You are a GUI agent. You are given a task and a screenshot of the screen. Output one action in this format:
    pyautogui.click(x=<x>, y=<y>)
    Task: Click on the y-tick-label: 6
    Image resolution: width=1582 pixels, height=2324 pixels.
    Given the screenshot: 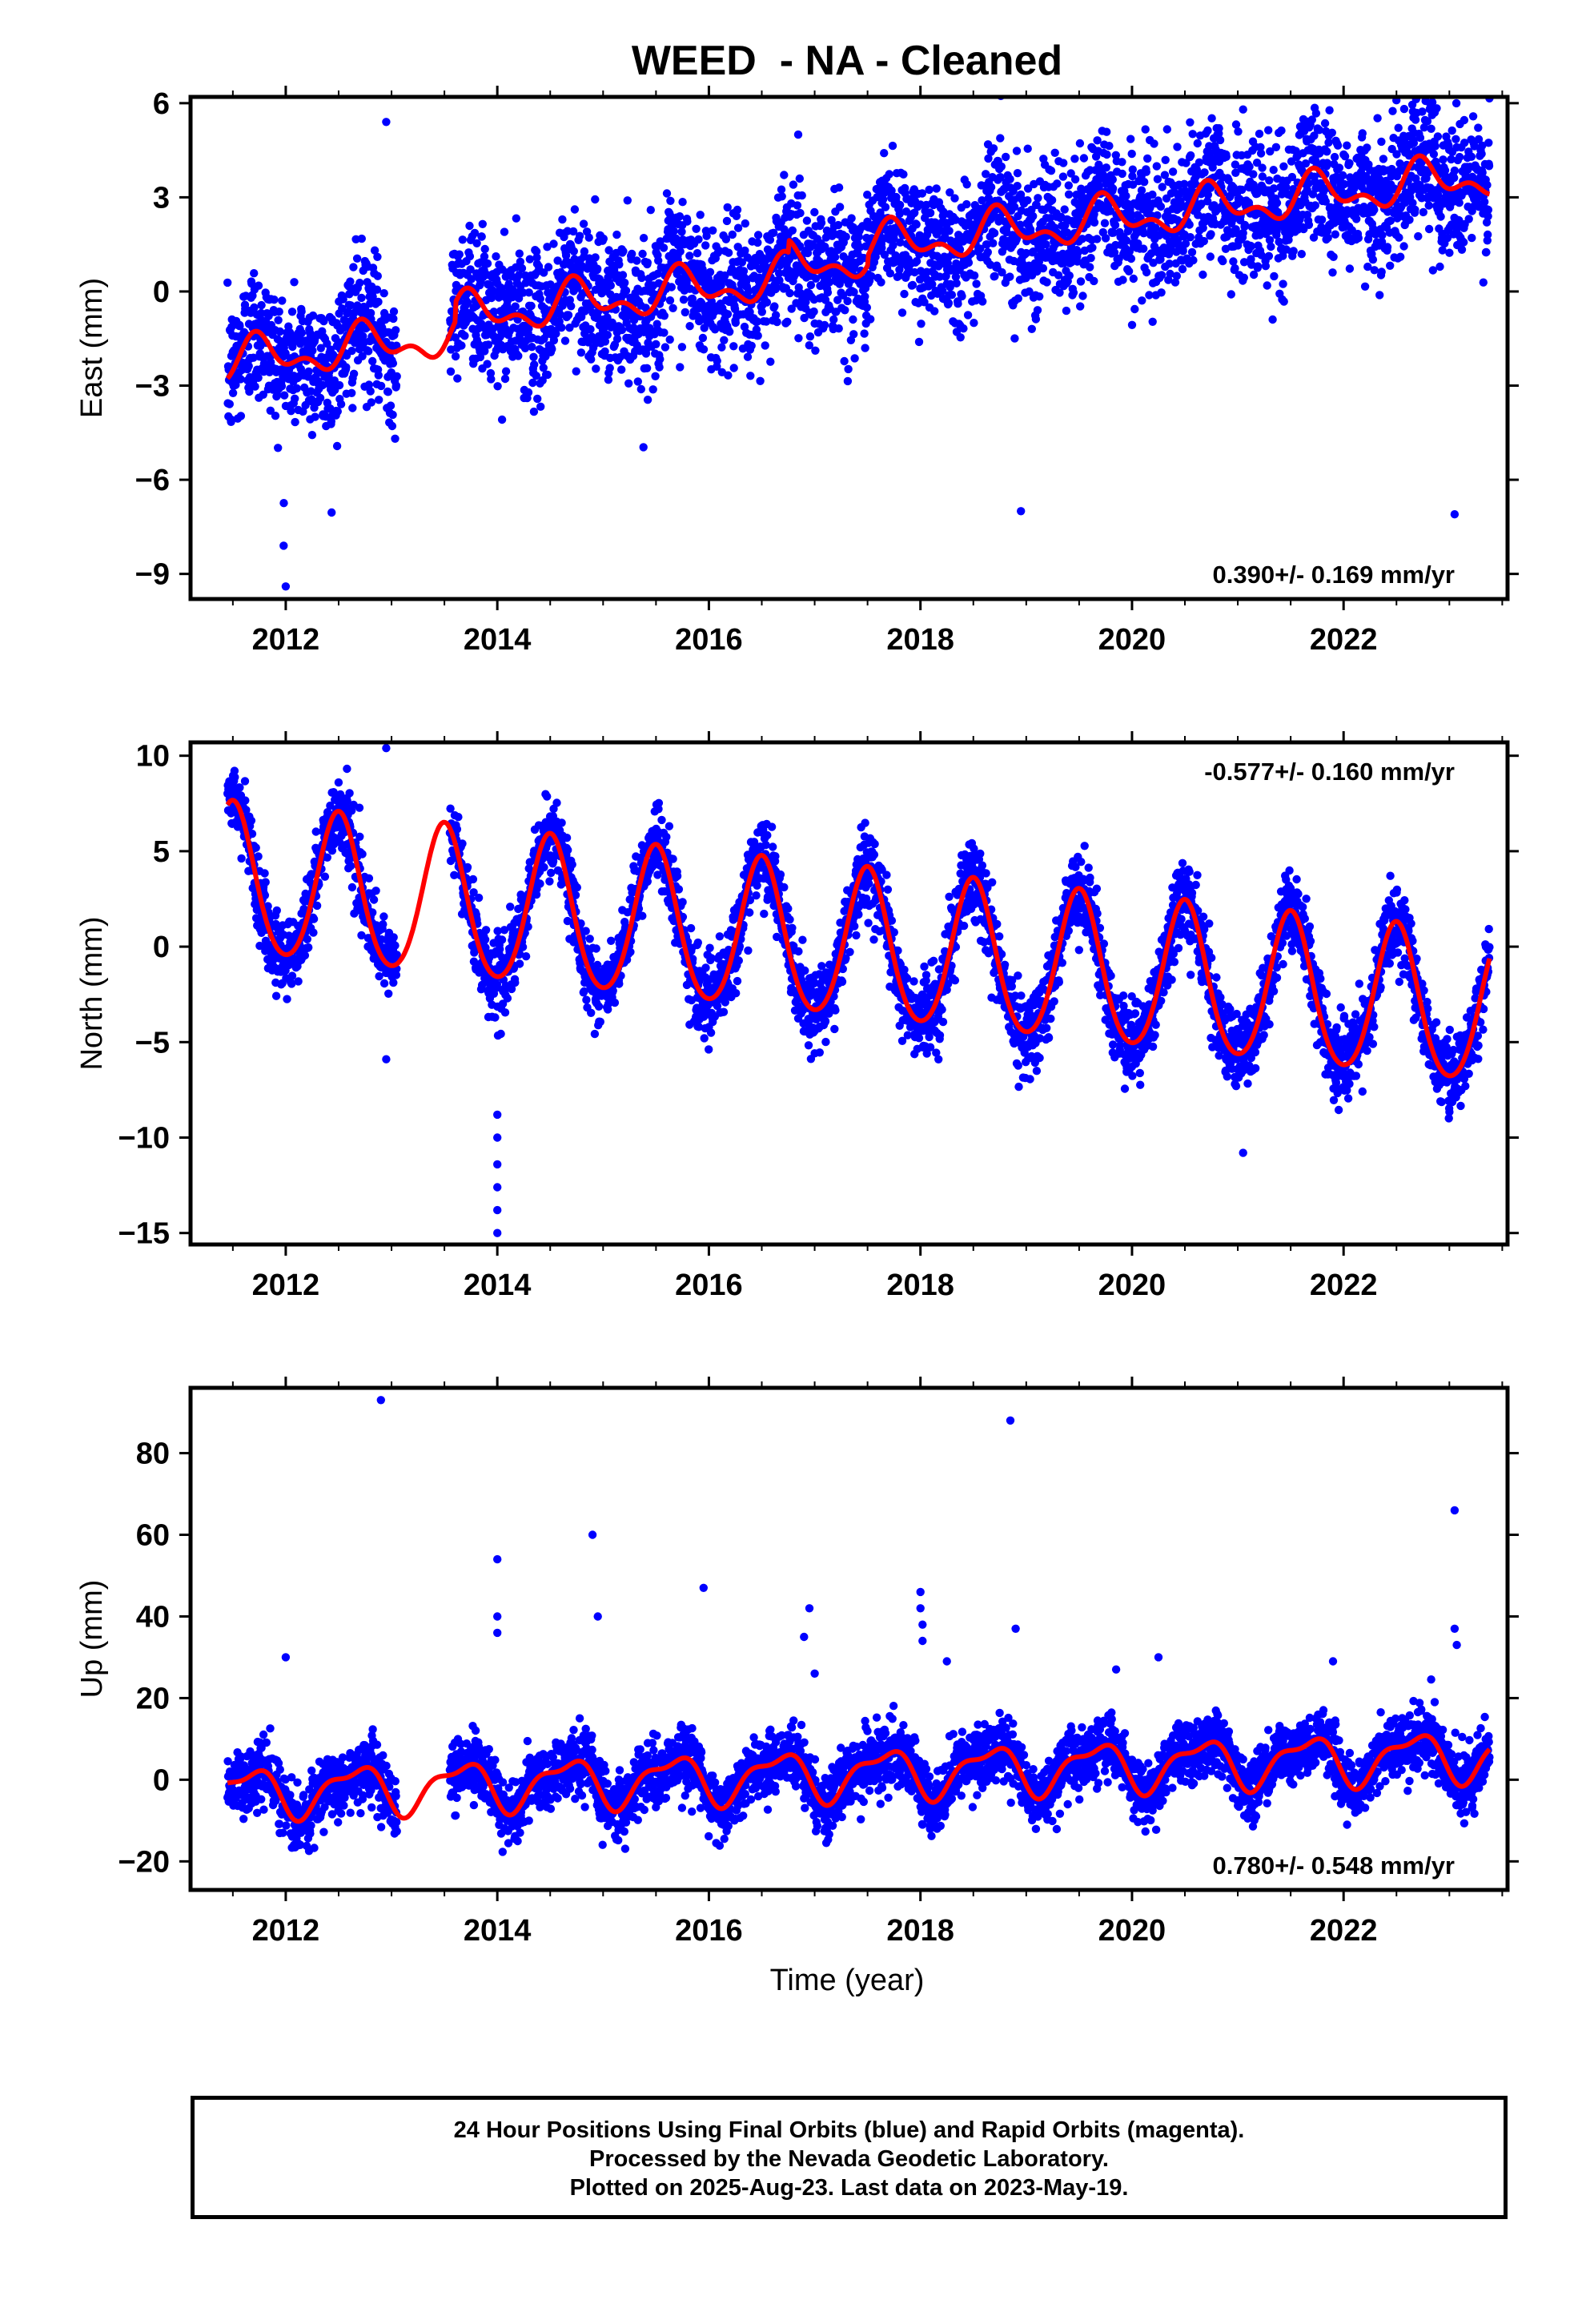 What is the action you would take?
    pyautogui.click(x=161, y=104)
    